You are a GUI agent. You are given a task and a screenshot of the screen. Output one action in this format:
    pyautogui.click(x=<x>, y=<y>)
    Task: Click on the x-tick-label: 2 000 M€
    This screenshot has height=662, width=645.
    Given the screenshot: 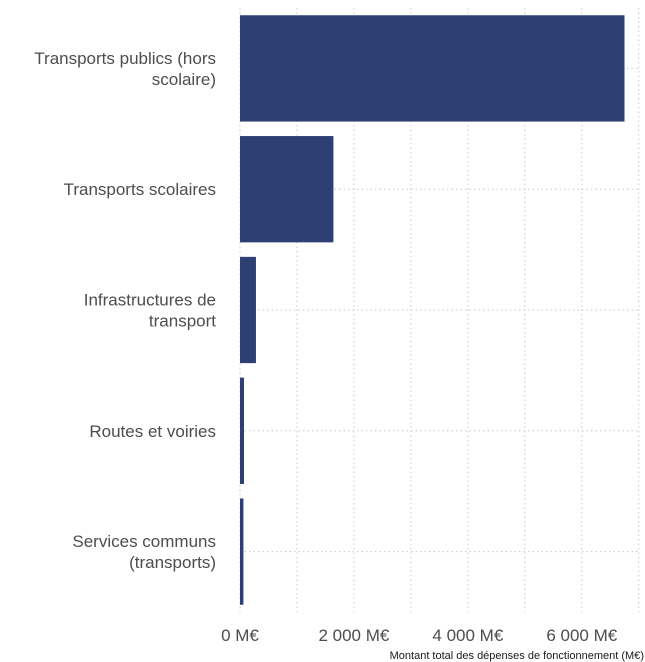 What is the action you would take?
    pyautogui.click(x=353, y=635)
    